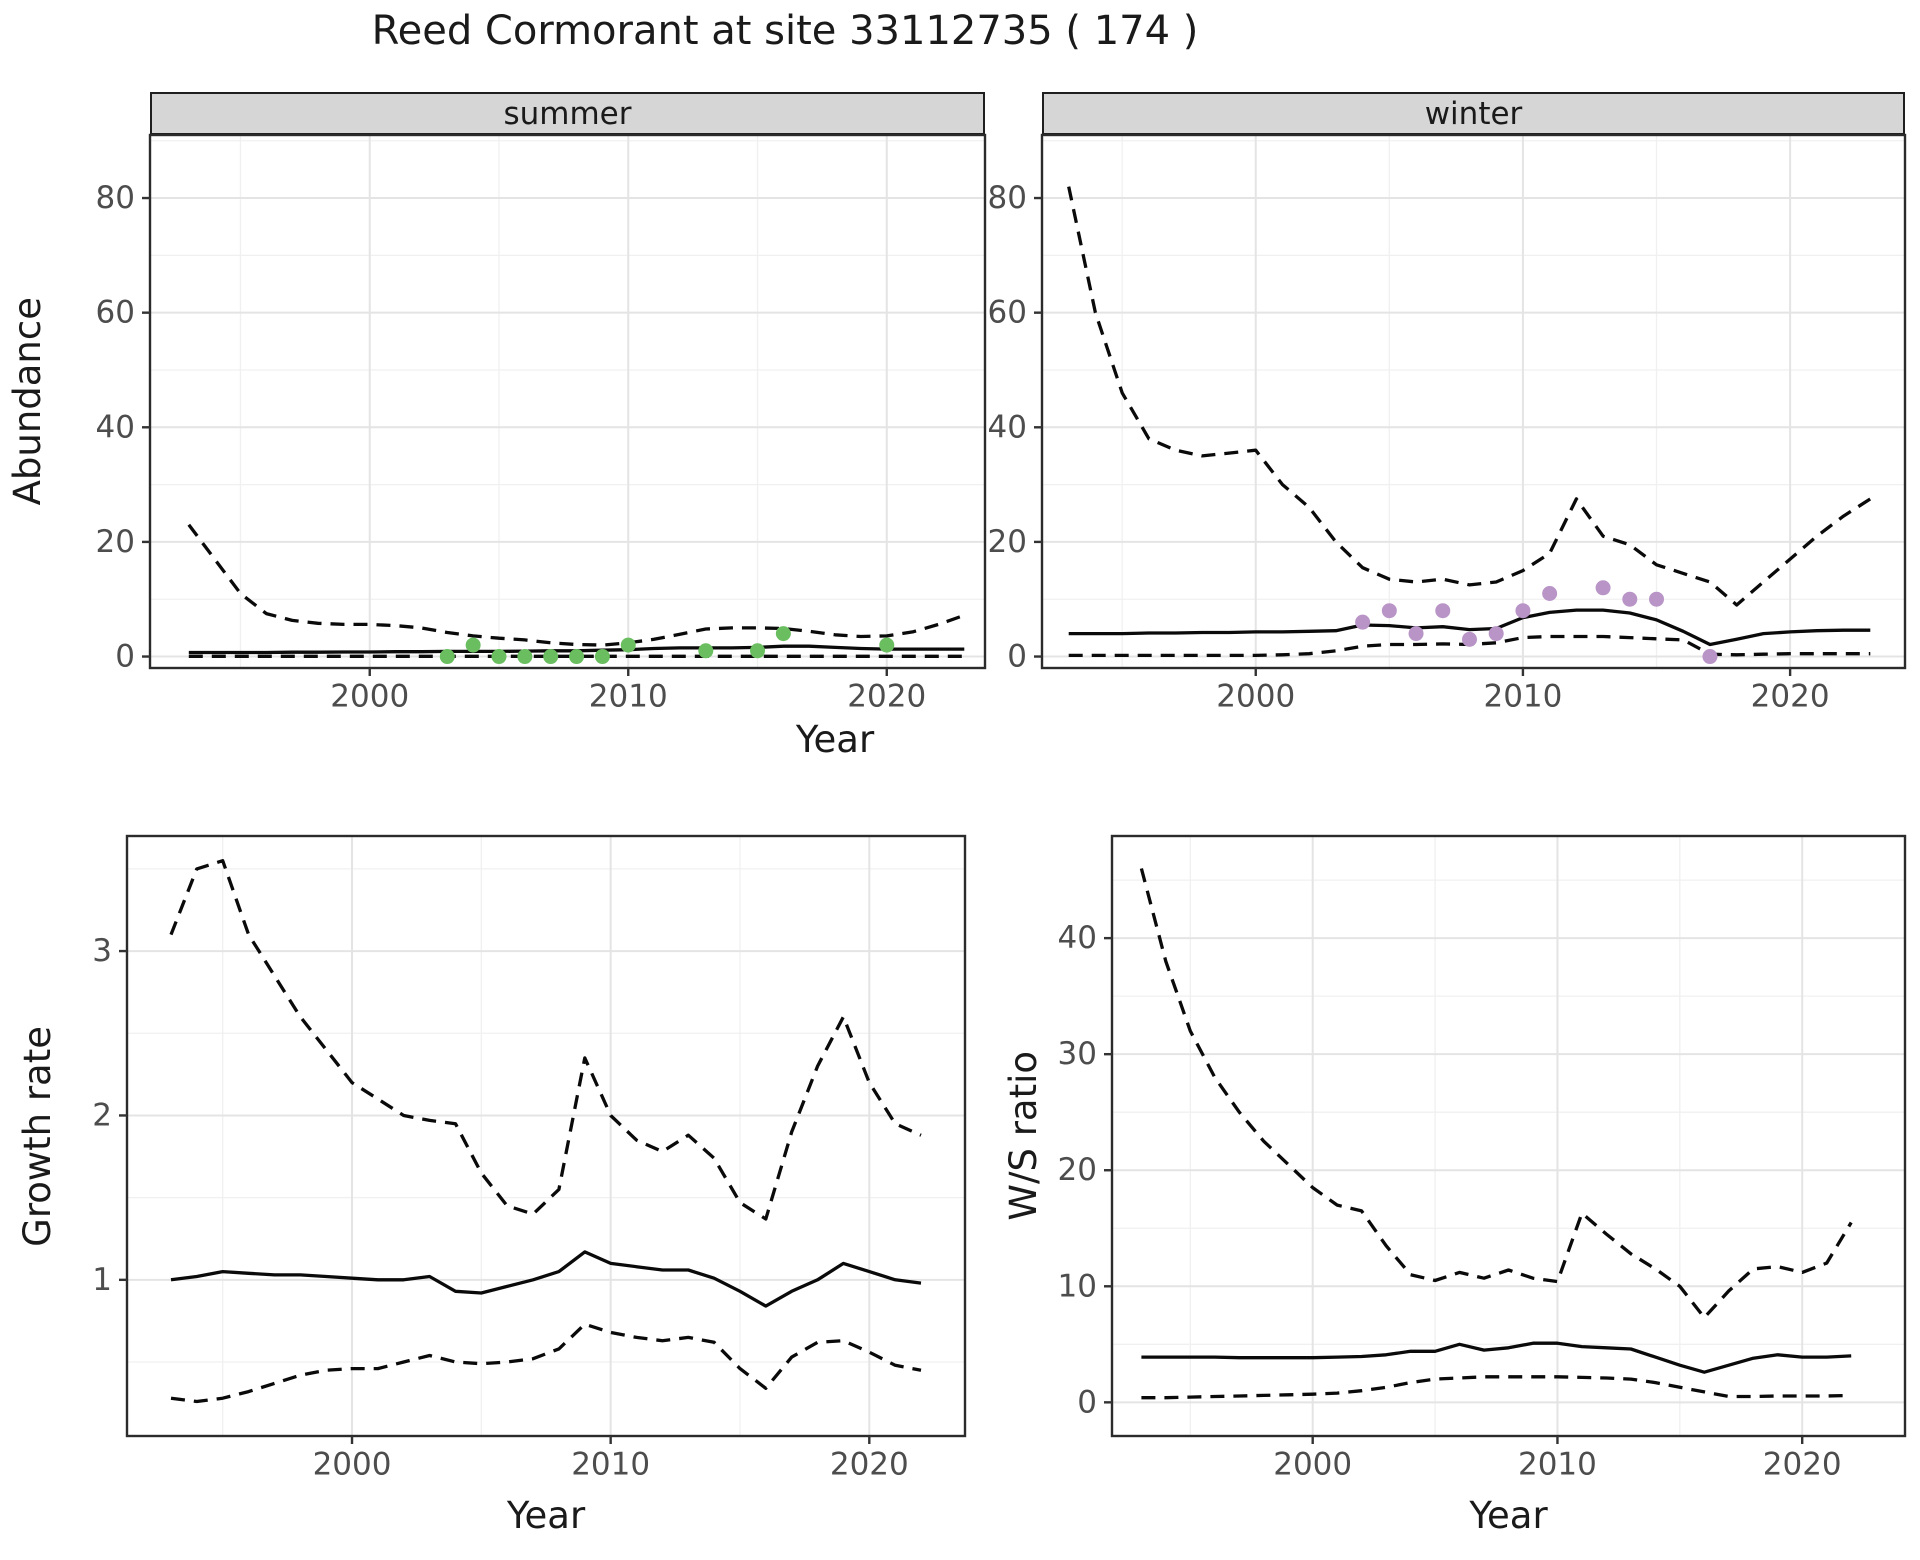  Describe the element at coordinates (1469, 627) in the screenshot. I see `winter-median-line` at that location.